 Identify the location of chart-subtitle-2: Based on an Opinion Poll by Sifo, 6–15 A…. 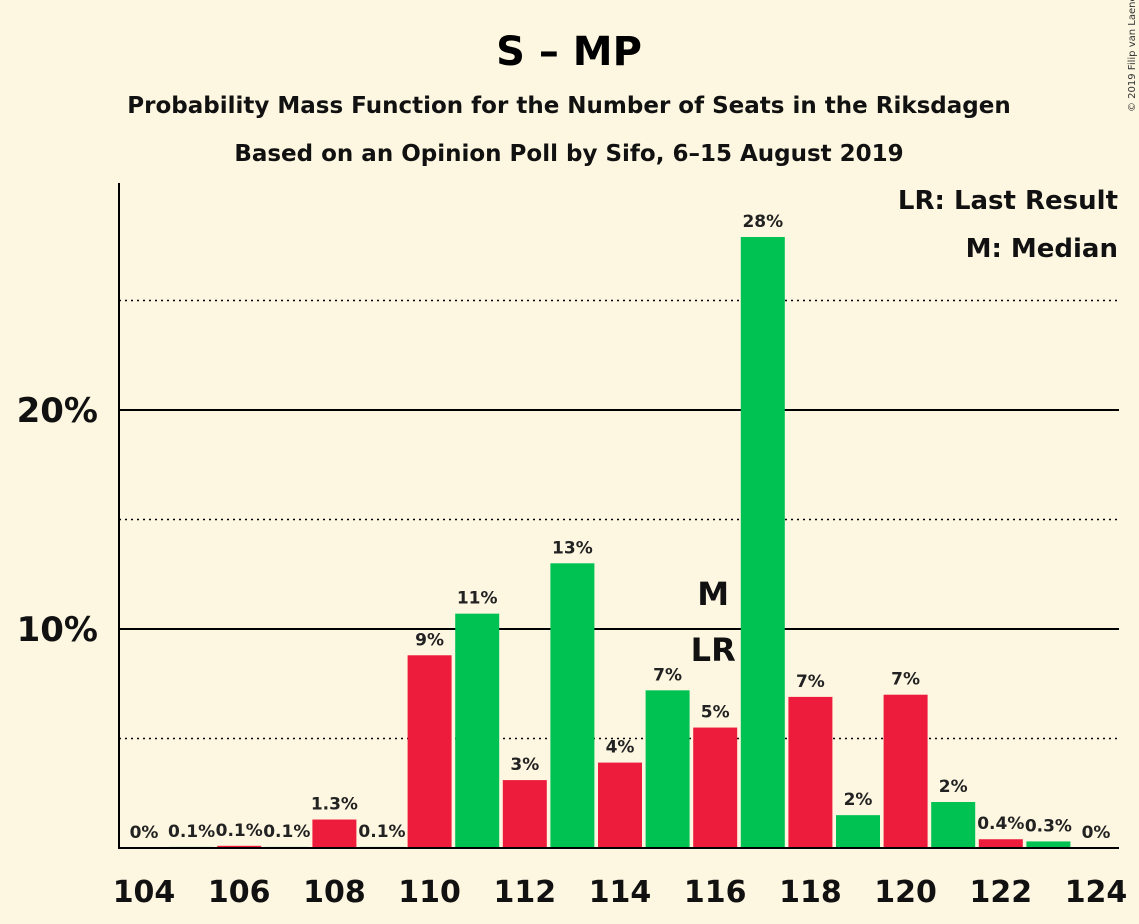
(568, 154).